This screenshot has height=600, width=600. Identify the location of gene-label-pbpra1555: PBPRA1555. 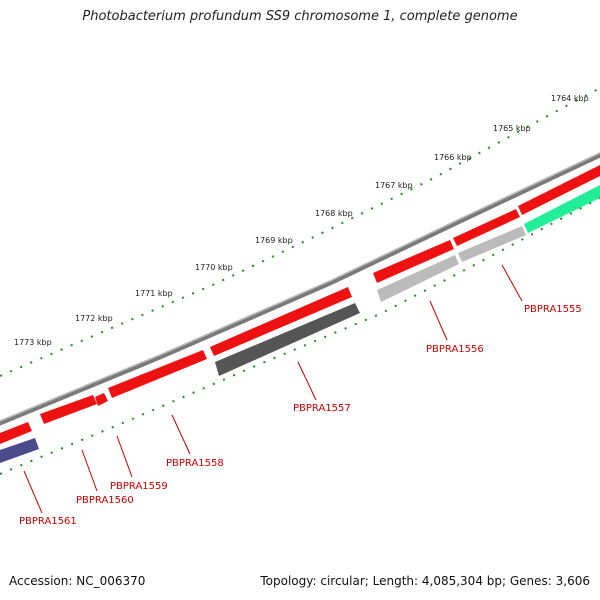
(553, 309).